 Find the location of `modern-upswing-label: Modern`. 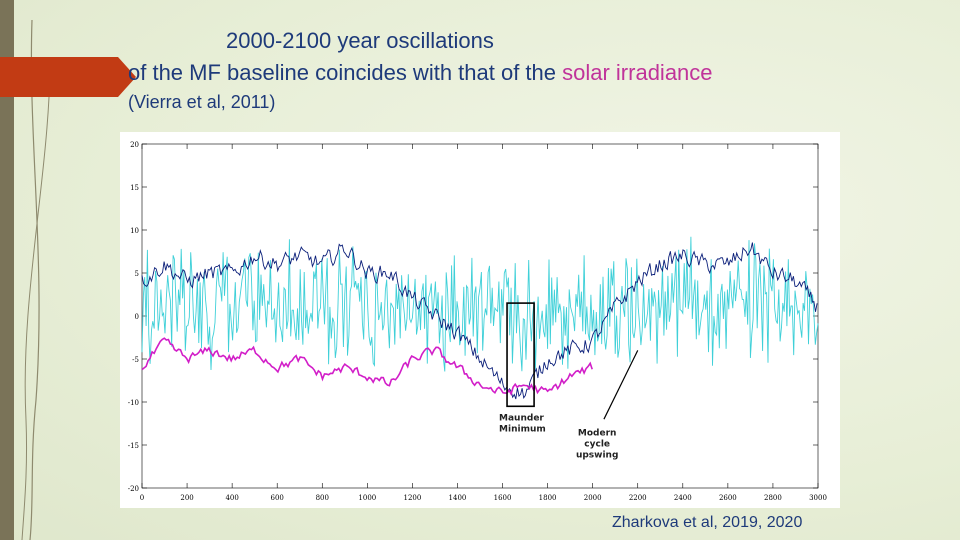

modern-upswing-label: Modern is located at coordinates (597, 434).